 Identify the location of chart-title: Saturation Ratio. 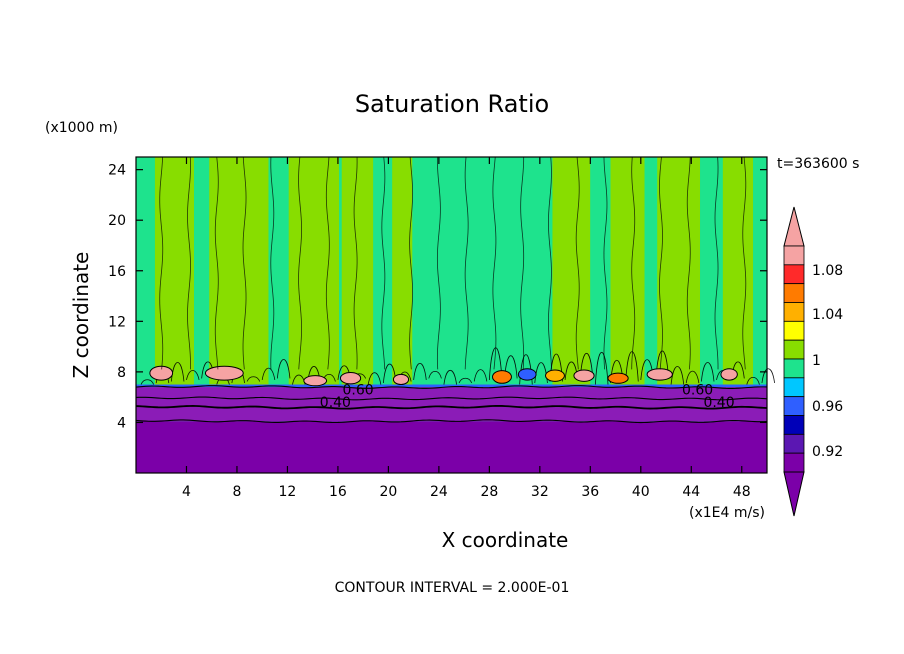
(452, 104).